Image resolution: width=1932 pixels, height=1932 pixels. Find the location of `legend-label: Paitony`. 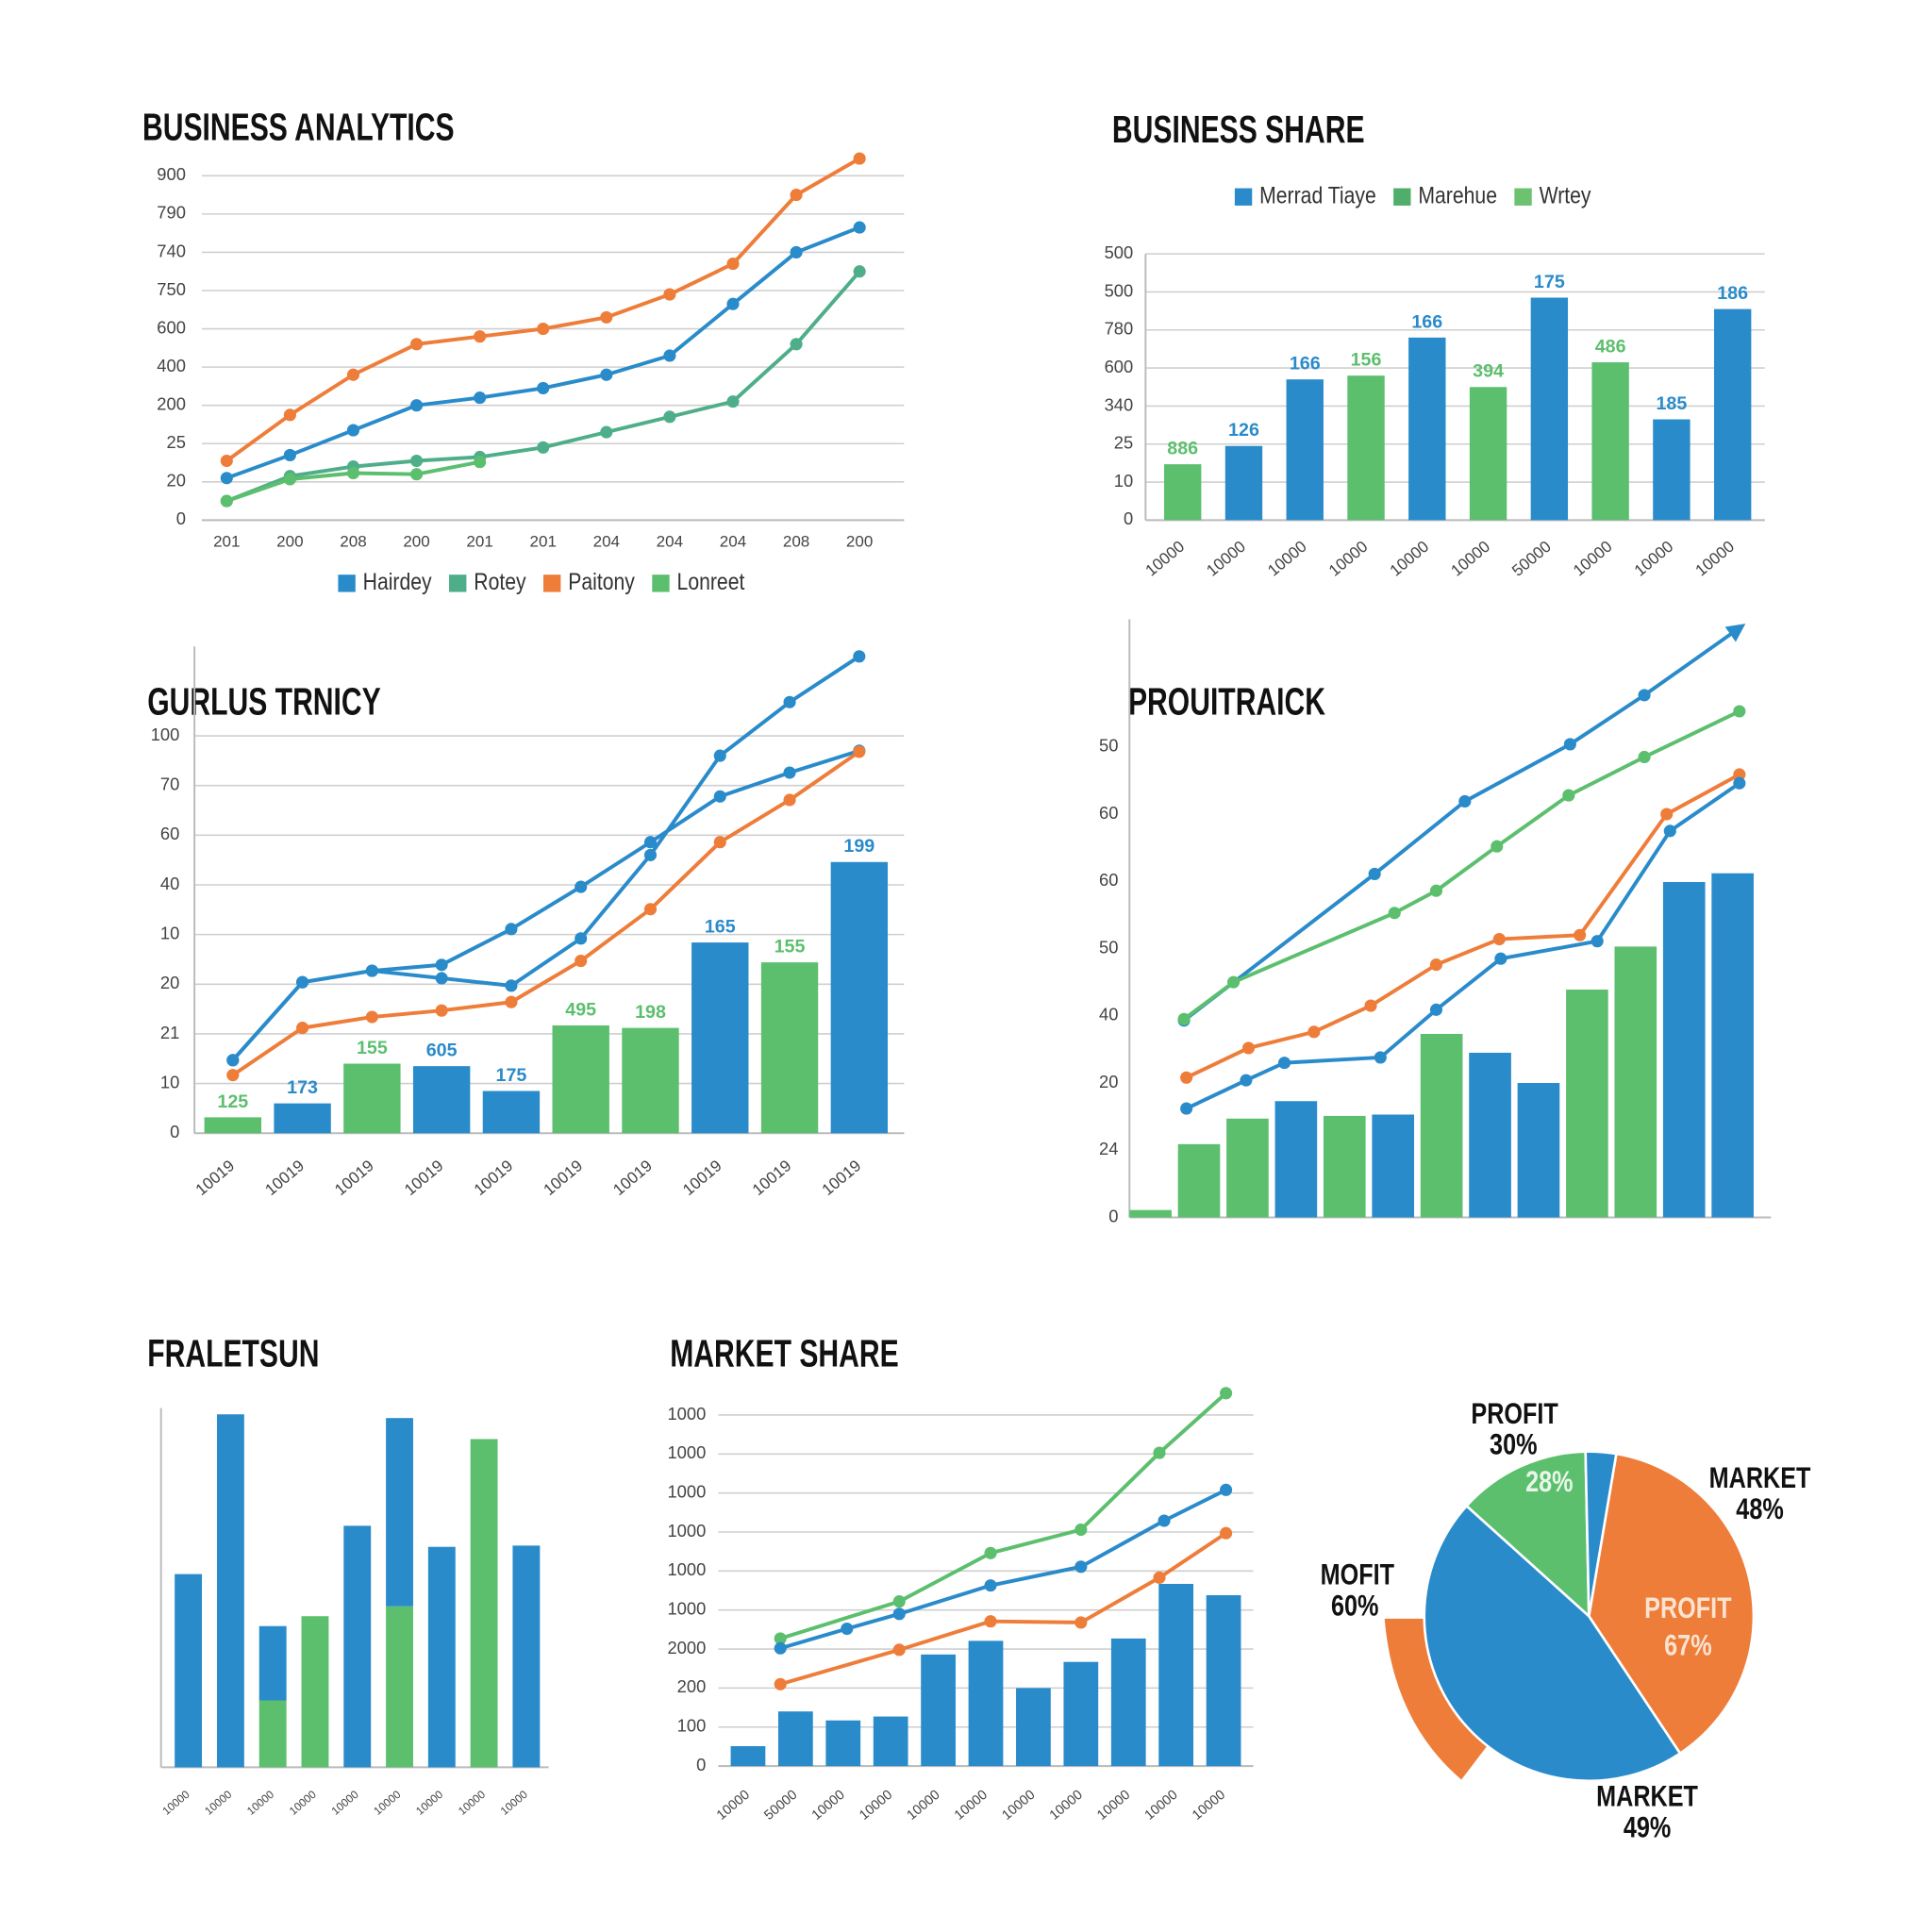

legend-label: Paitony is located at coordinates (601, 581).